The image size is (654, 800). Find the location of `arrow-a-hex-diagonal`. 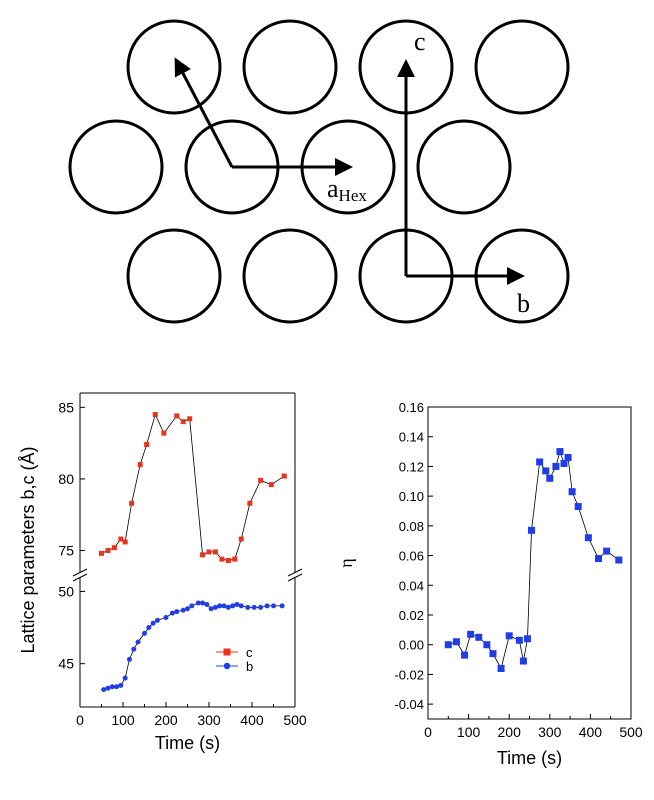

arrow-a-hex-diagonal is located at coordinates (204, 112).